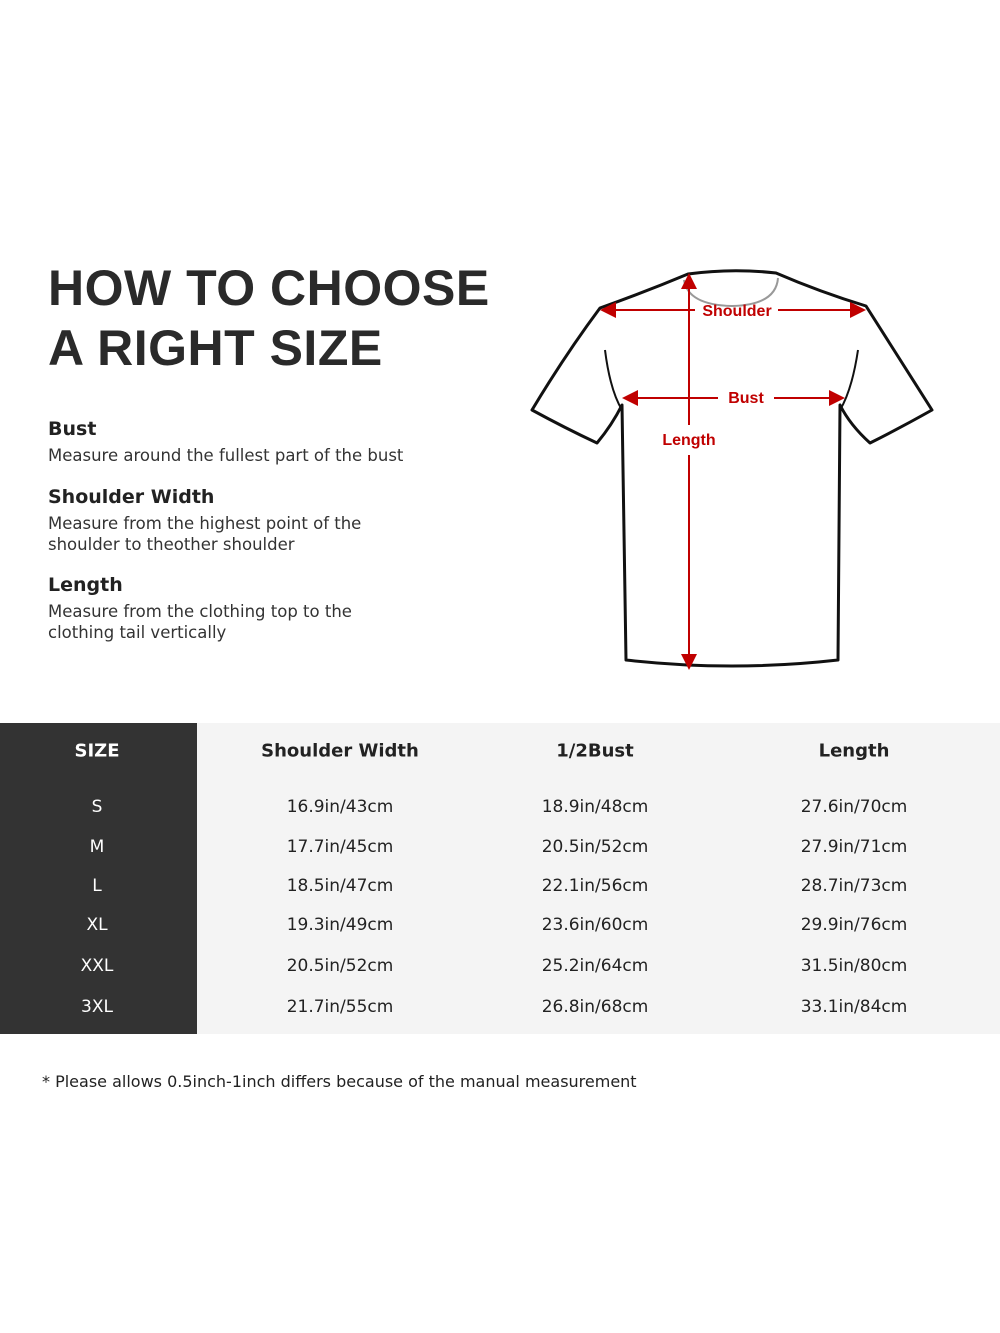 Image resolution: width=1000 pixels, height=1333 pixels. I want to click on definition-term: Length, so click(85, 585).